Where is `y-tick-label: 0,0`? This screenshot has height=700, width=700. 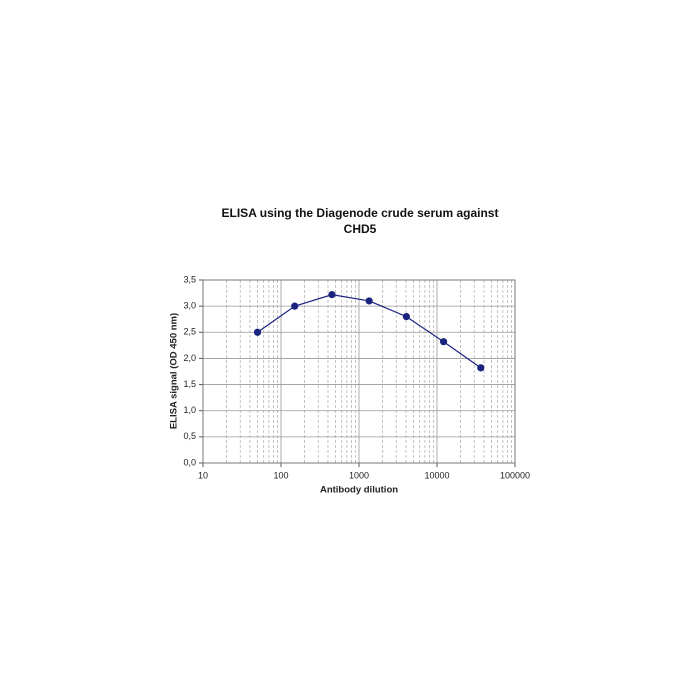
y-tick-label: 0,0 is located at coordinates (189, 462).